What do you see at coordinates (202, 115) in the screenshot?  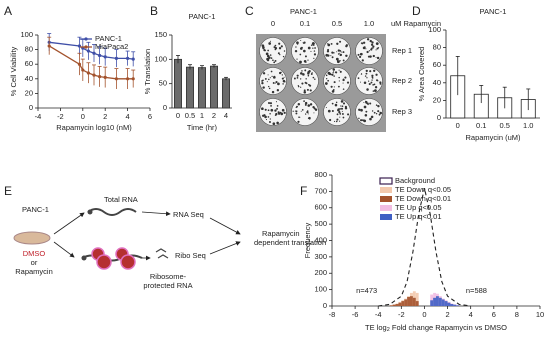 I see `x-tick-label: 1` at bounding box center [202, 115].